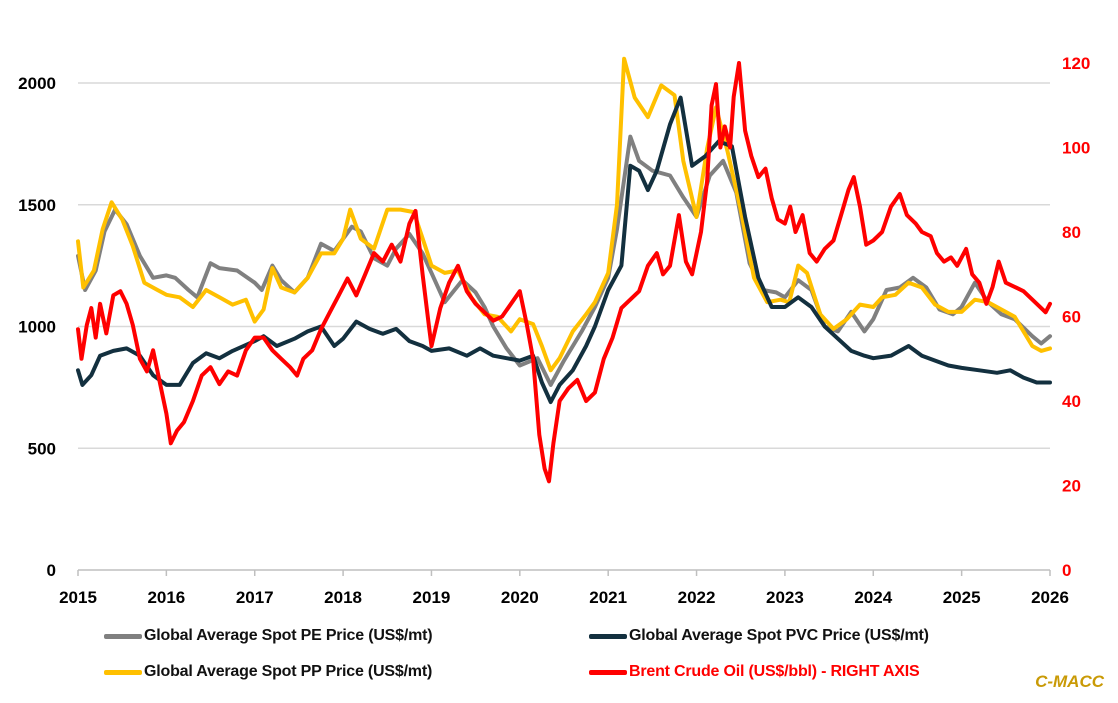 This screenshot has width=1118, height=703. I want to click on x-tick-label: 2022, so click(697, 597).